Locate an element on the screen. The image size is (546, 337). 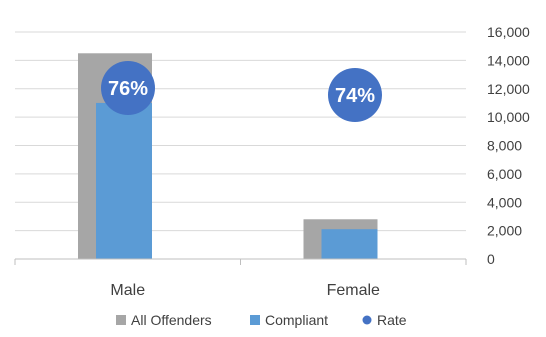
y-tick-label: 8,000 is located at coordinates (504, 146).